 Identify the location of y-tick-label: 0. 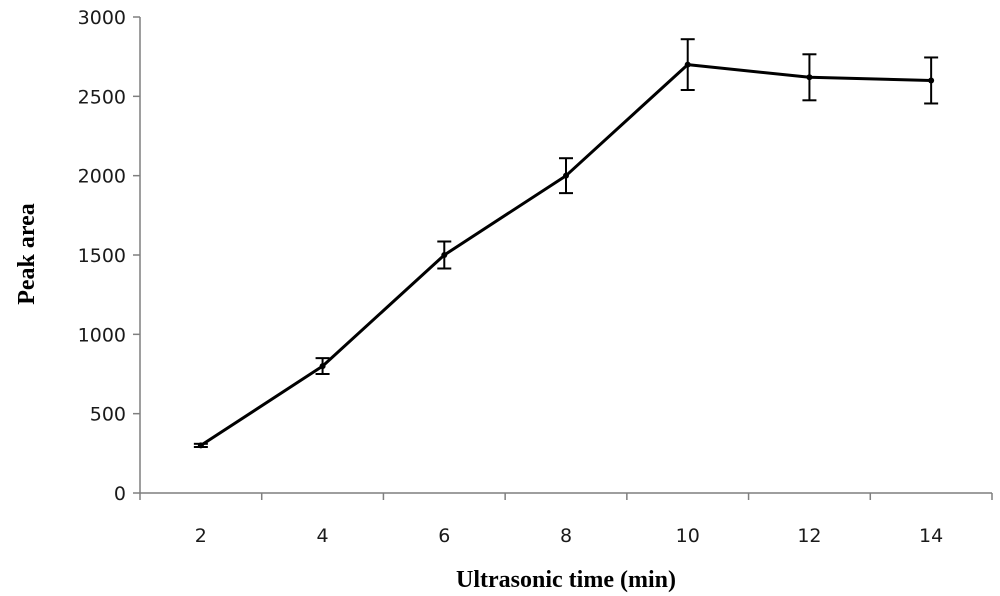
(120, 494).